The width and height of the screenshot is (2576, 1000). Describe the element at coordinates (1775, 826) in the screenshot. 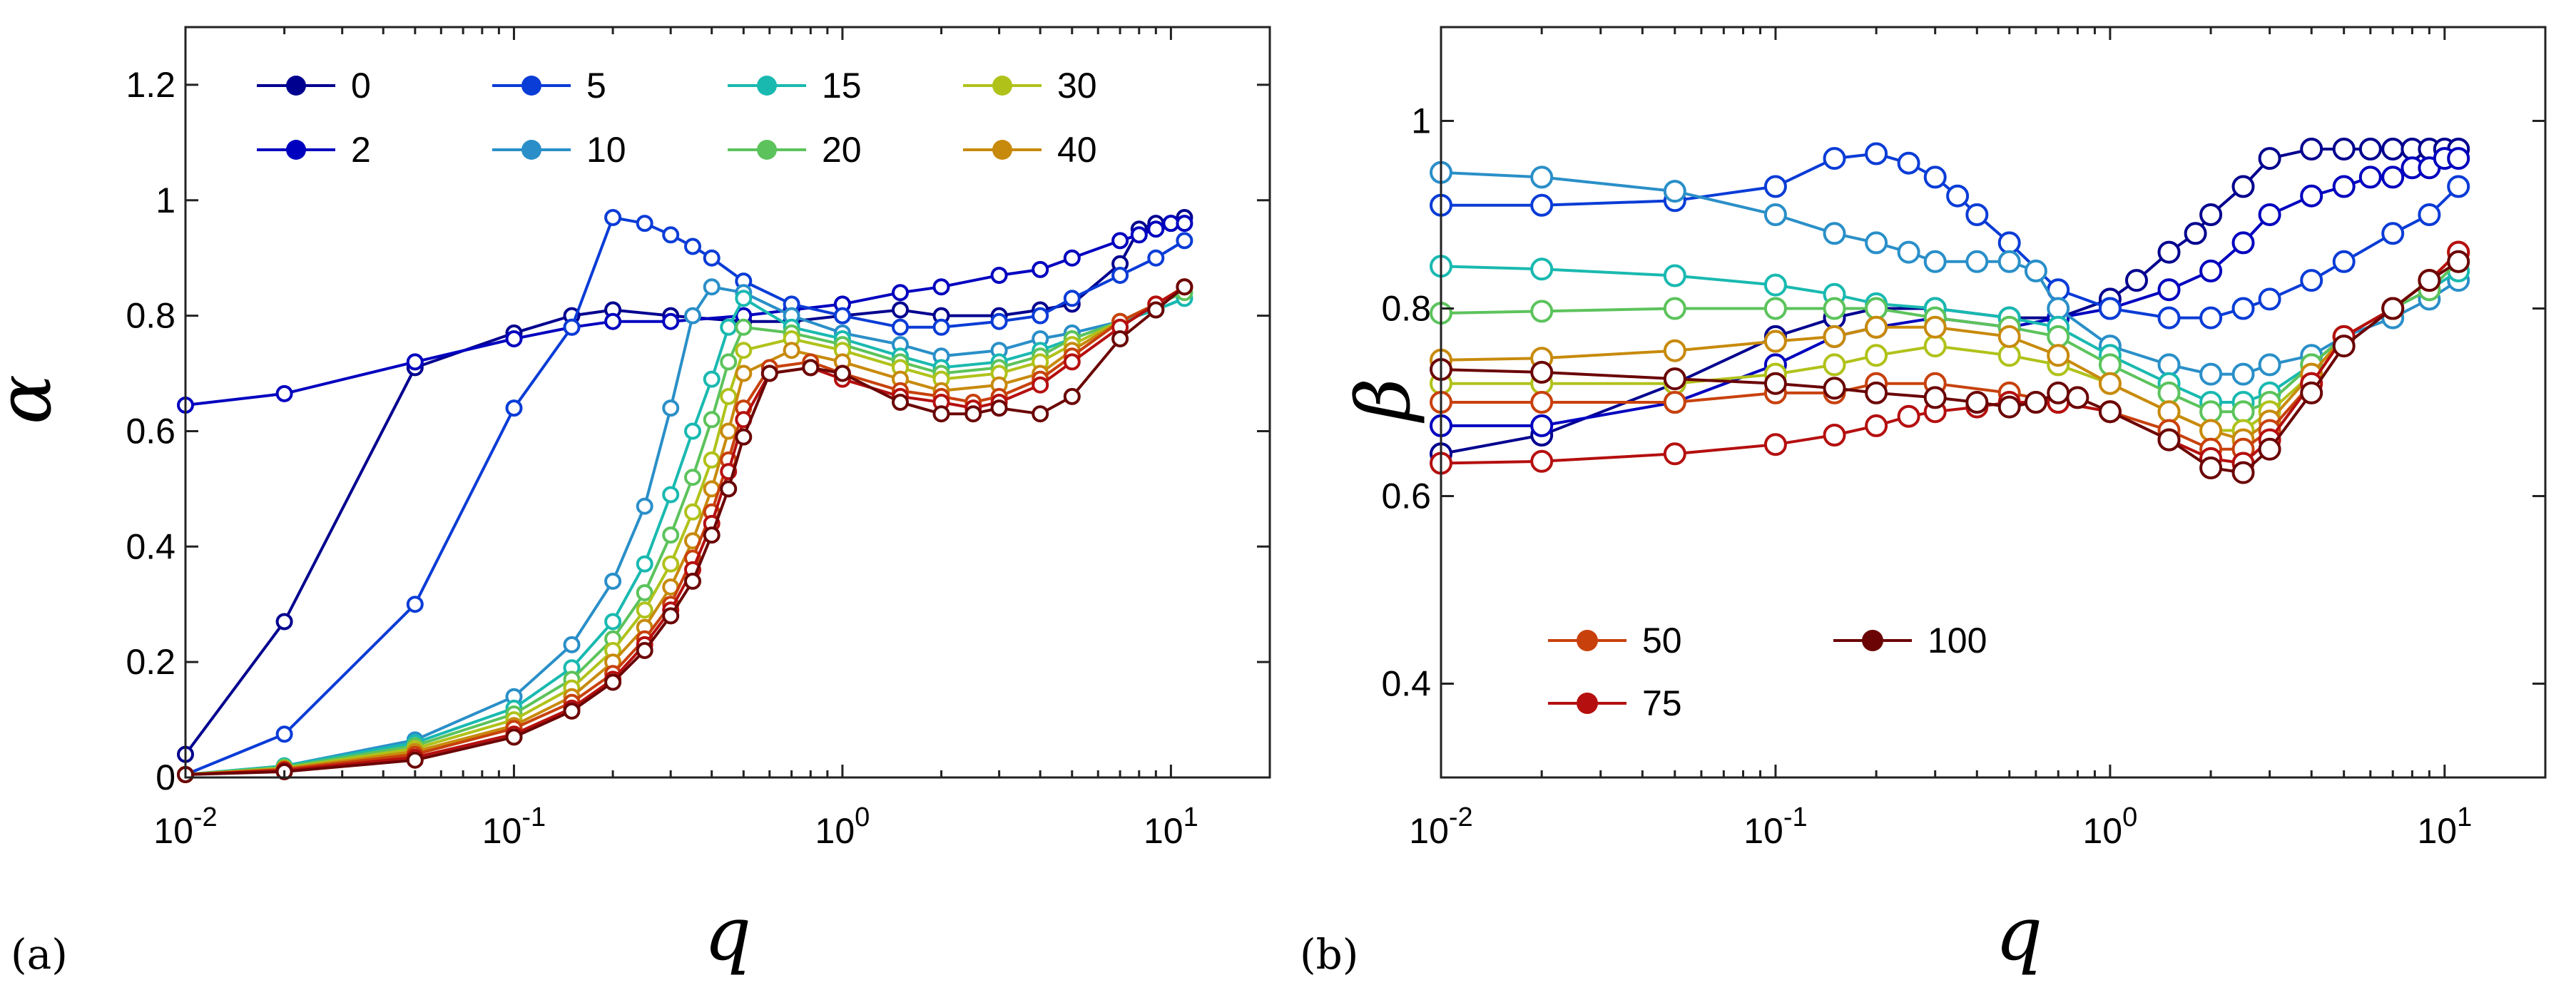

I see `x-tick-label: 10-1` at that location.